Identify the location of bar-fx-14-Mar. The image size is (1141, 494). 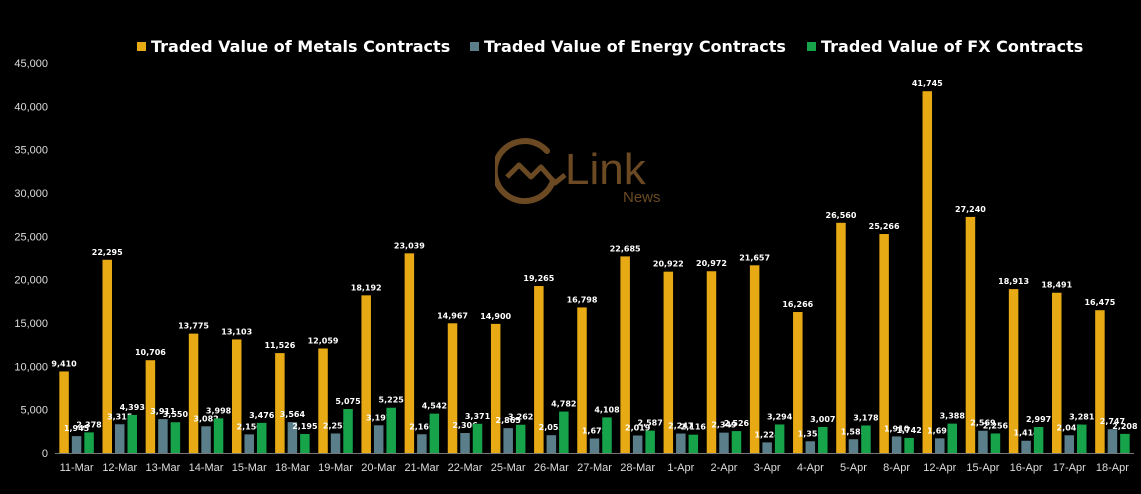
(218, 435).